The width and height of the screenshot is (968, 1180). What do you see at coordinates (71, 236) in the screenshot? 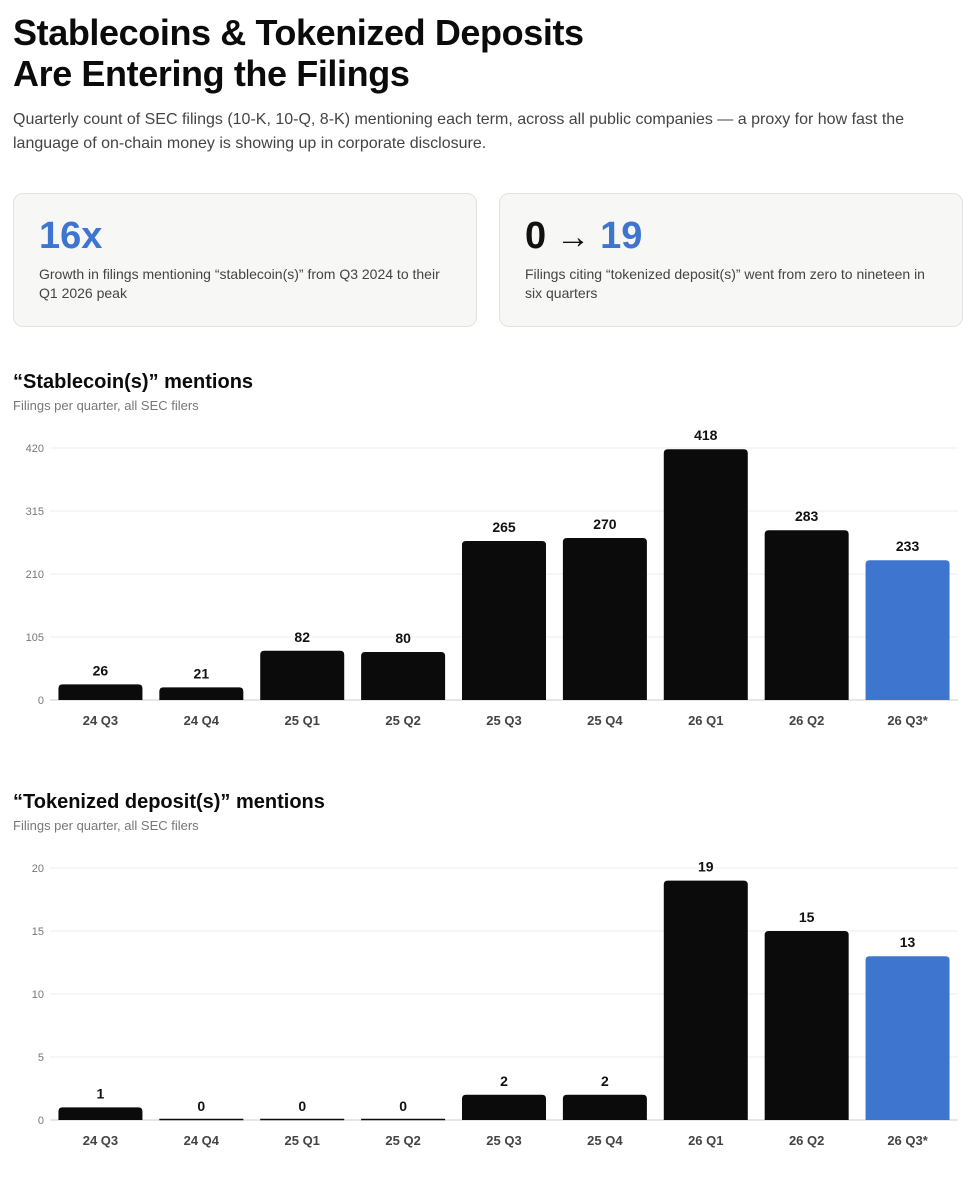
I see `stat-value-growth: 16x` at bounding box center [71, 236].